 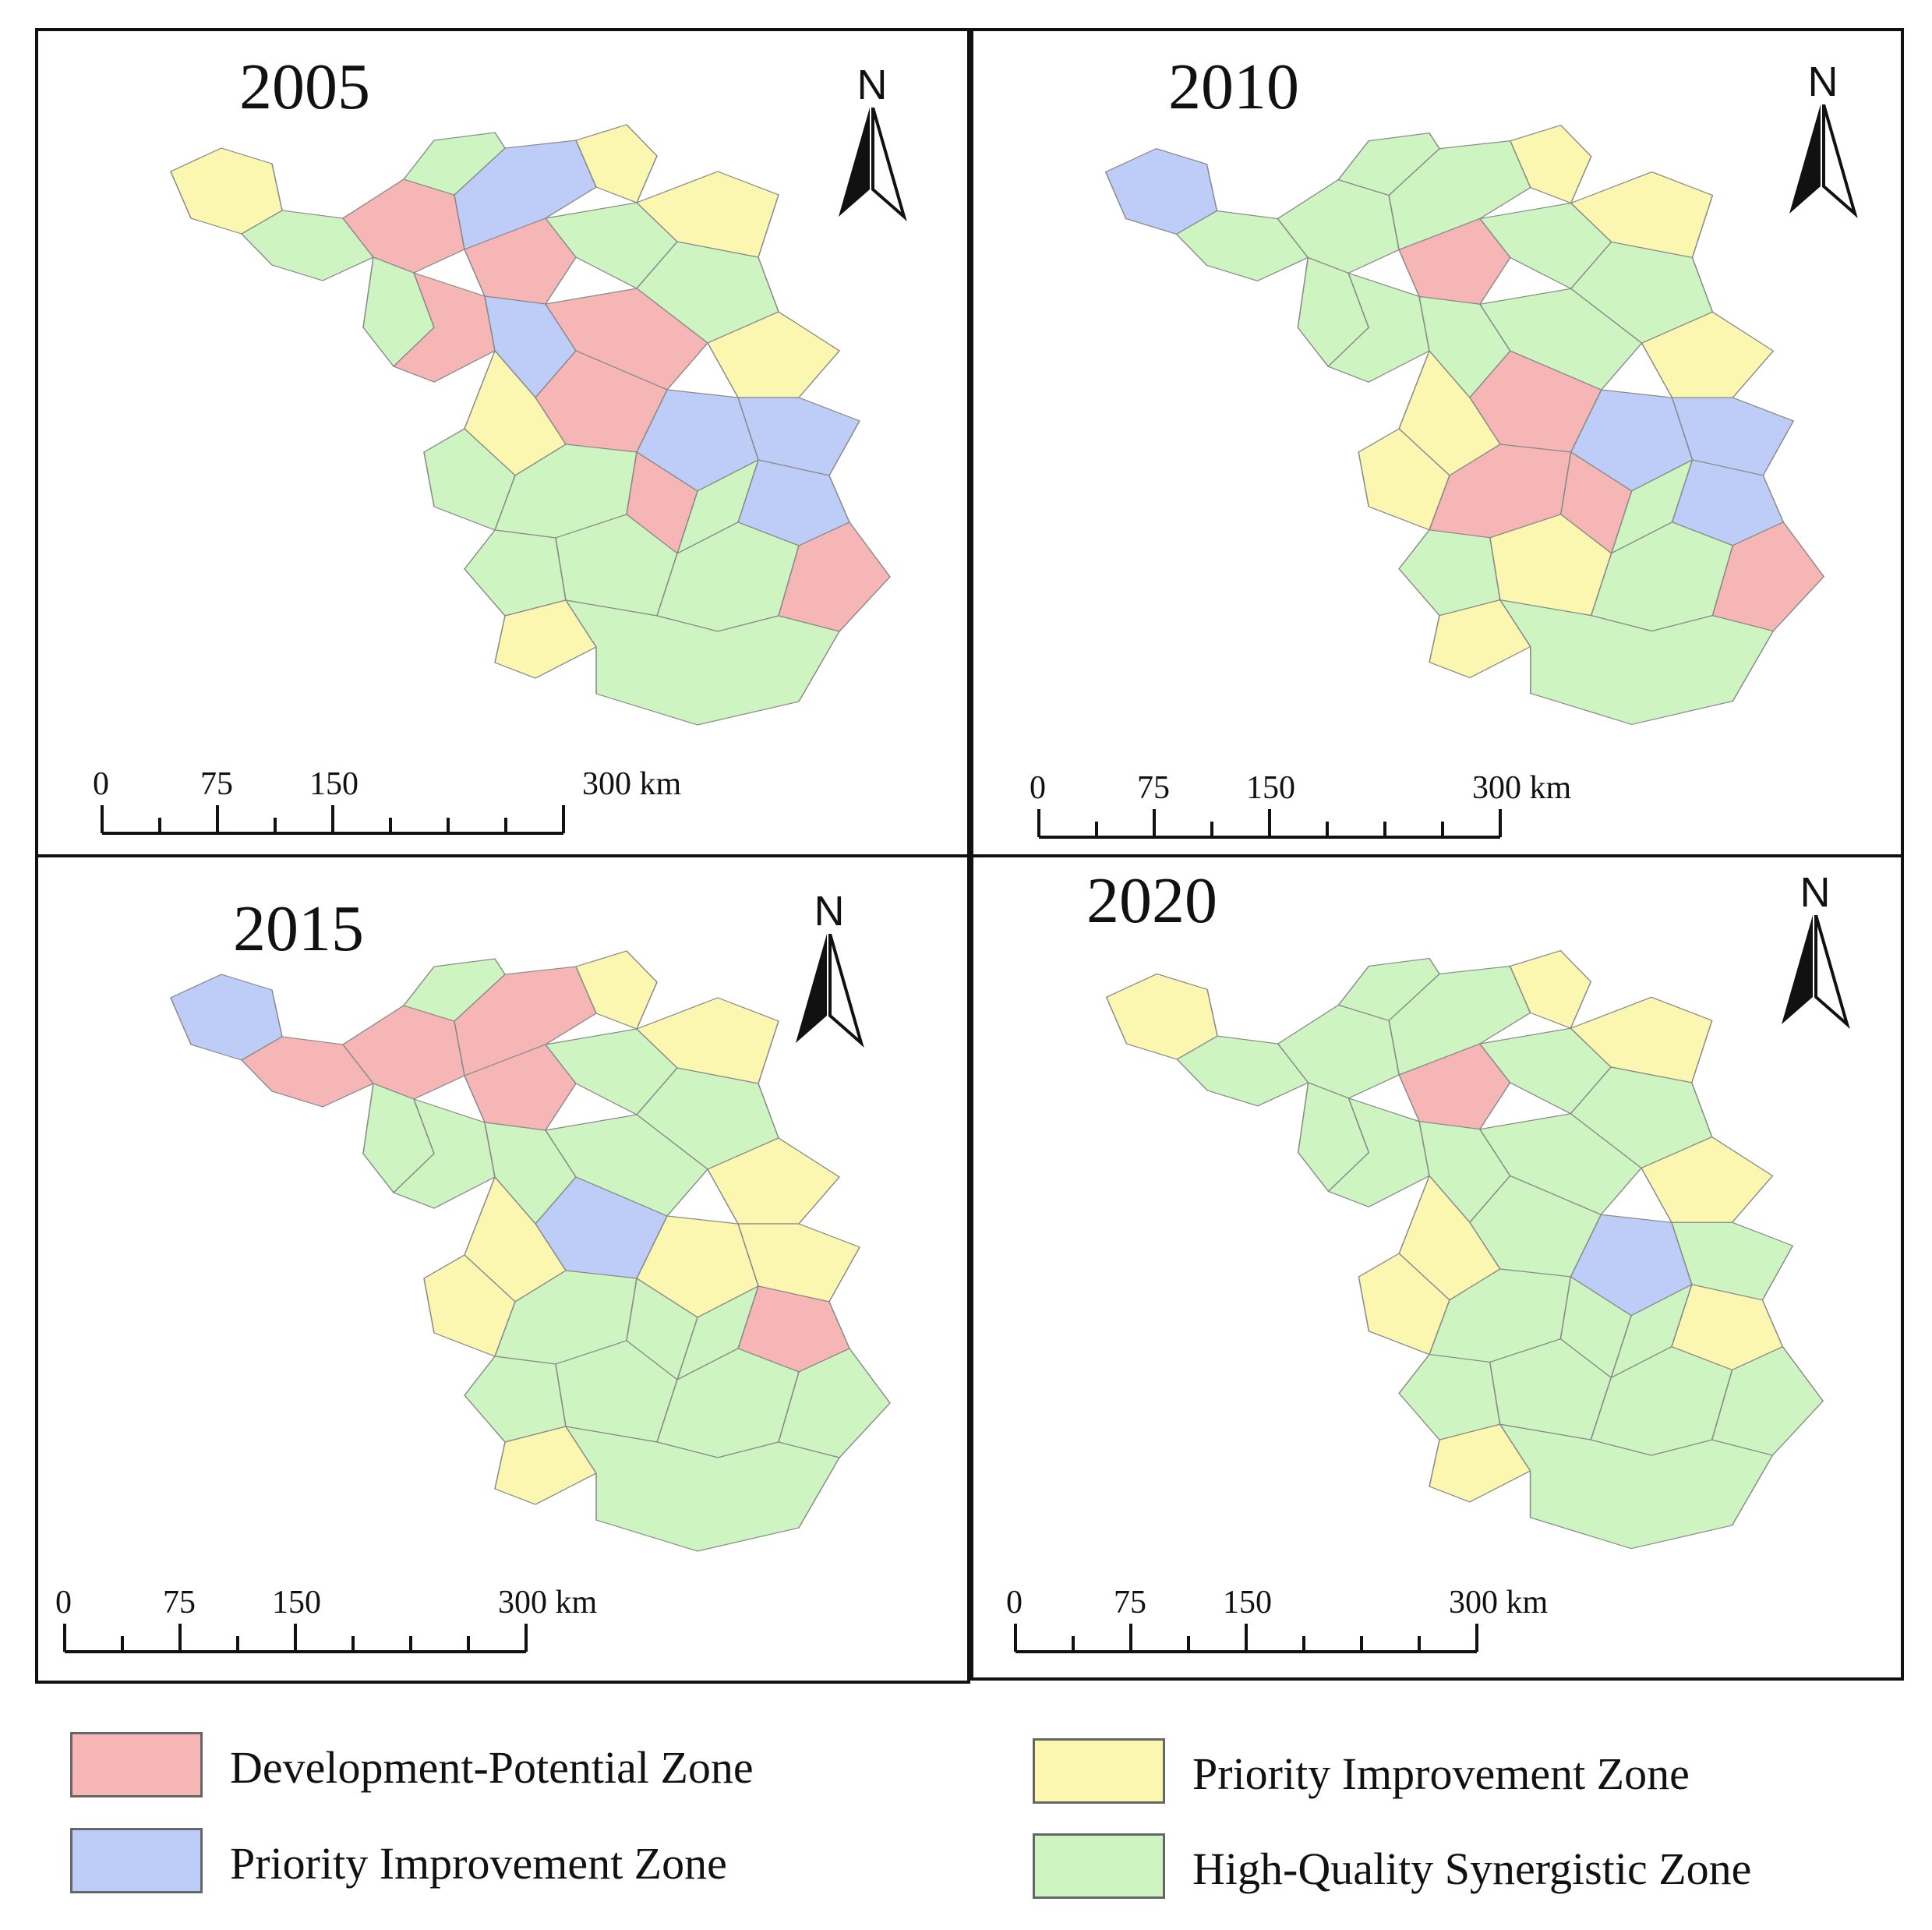 I want to click on legend-label: Development-Potential Zone, so click(x=492, y=1768).